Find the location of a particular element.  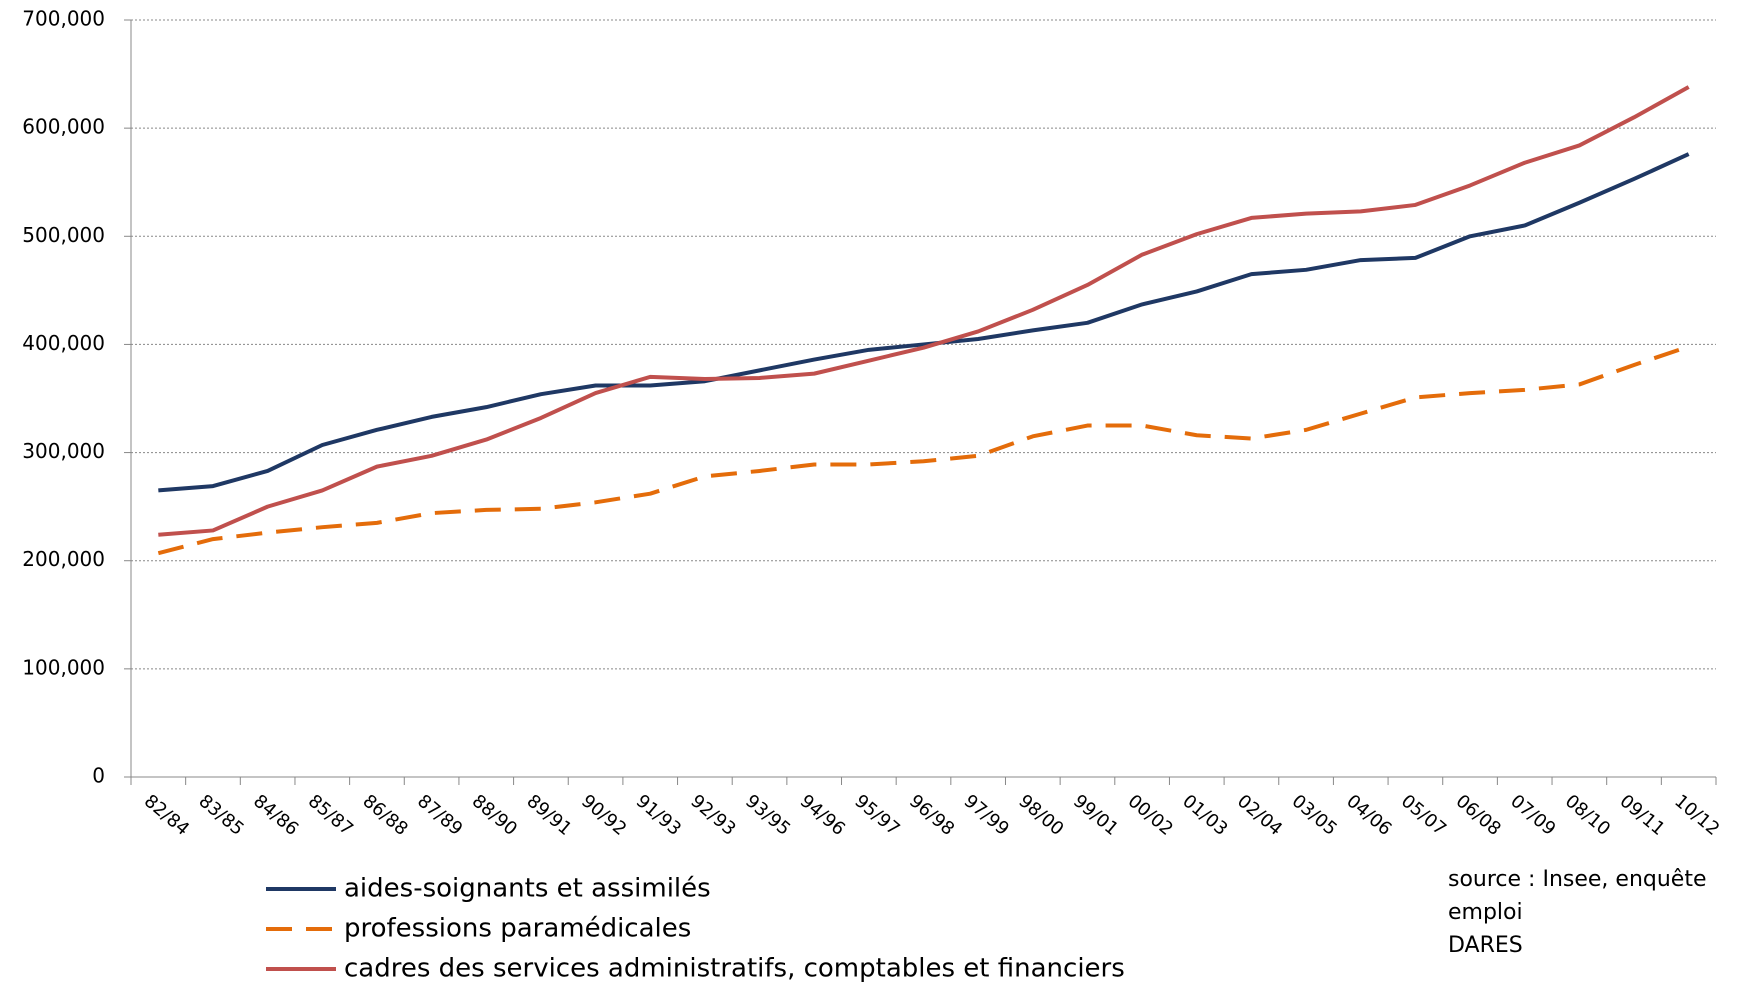

x-tick-label: 96/98 is located at coordinates (931, 815).